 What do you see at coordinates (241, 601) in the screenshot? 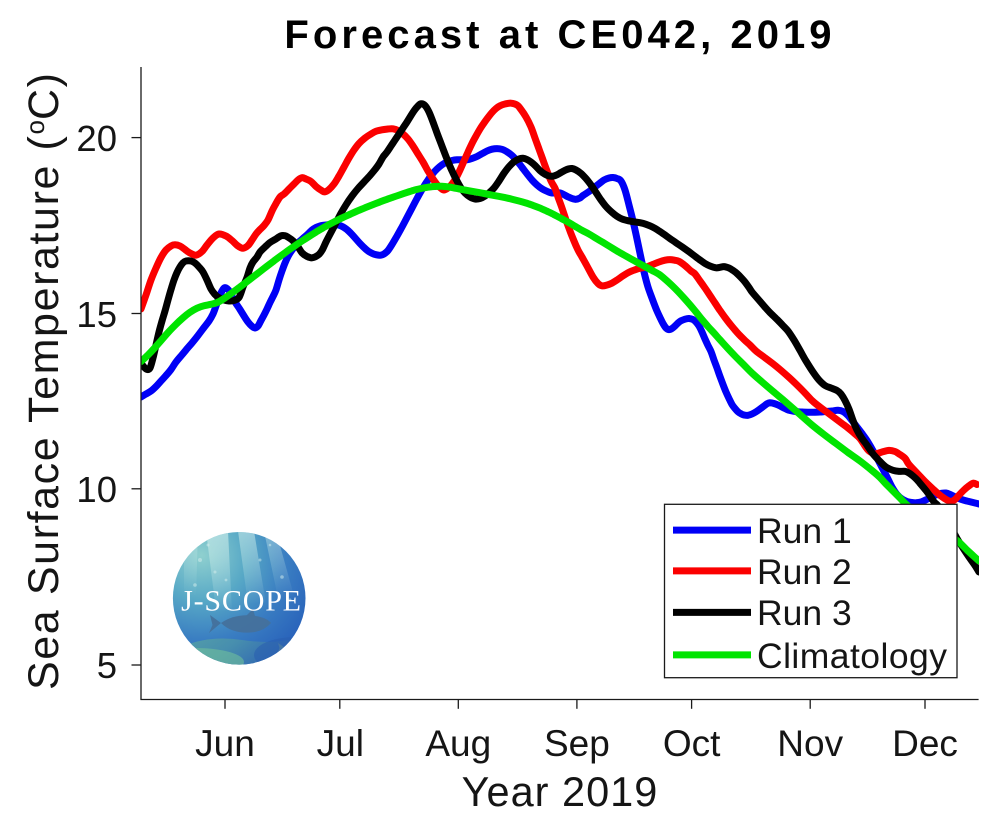
I see `svg-text: J-SCOPE` at bounding box center [241, 601].